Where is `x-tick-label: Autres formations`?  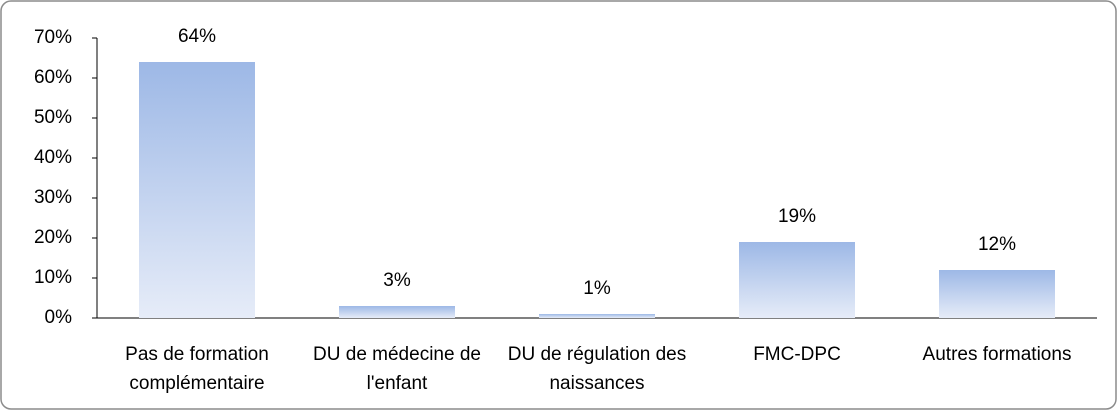 x-tick-label: Autres formations is located at coordinates (997, 354).